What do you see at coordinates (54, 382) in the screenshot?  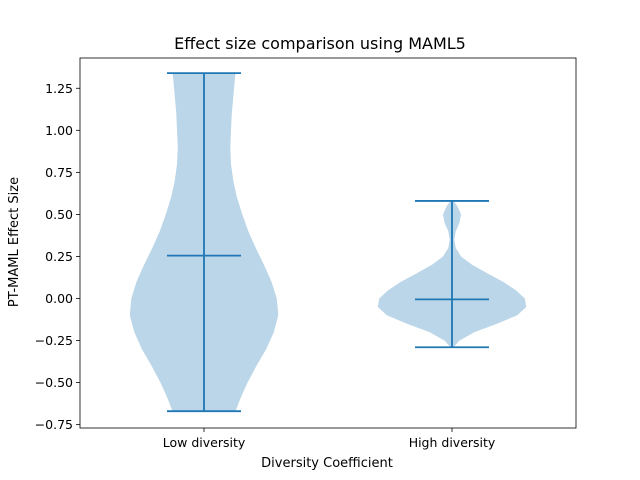 I see `y-tick-label: −0.50` at bounding box center [54, 382].